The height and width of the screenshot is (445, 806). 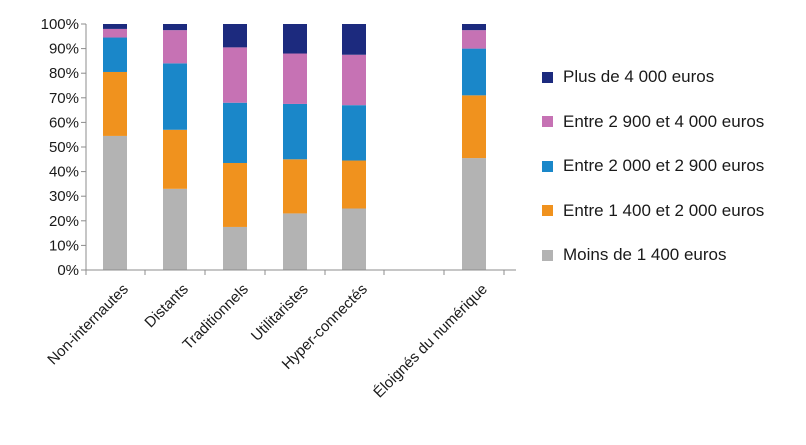 I want to click on x-category-label: Utilitaristes, so click(x=280, y=313).